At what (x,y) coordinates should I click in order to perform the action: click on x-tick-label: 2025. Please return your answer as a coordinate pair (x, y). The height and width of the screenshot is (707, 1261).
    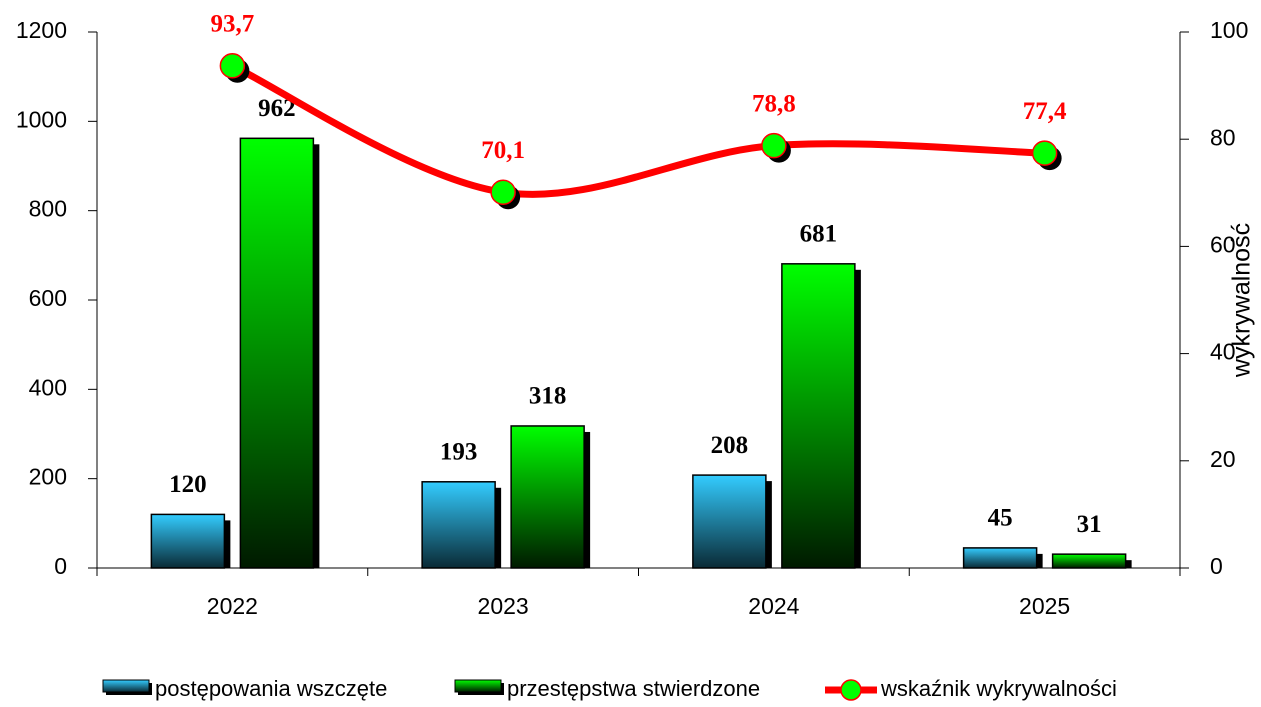
    Looking at the image, I should click on (1044, 606).